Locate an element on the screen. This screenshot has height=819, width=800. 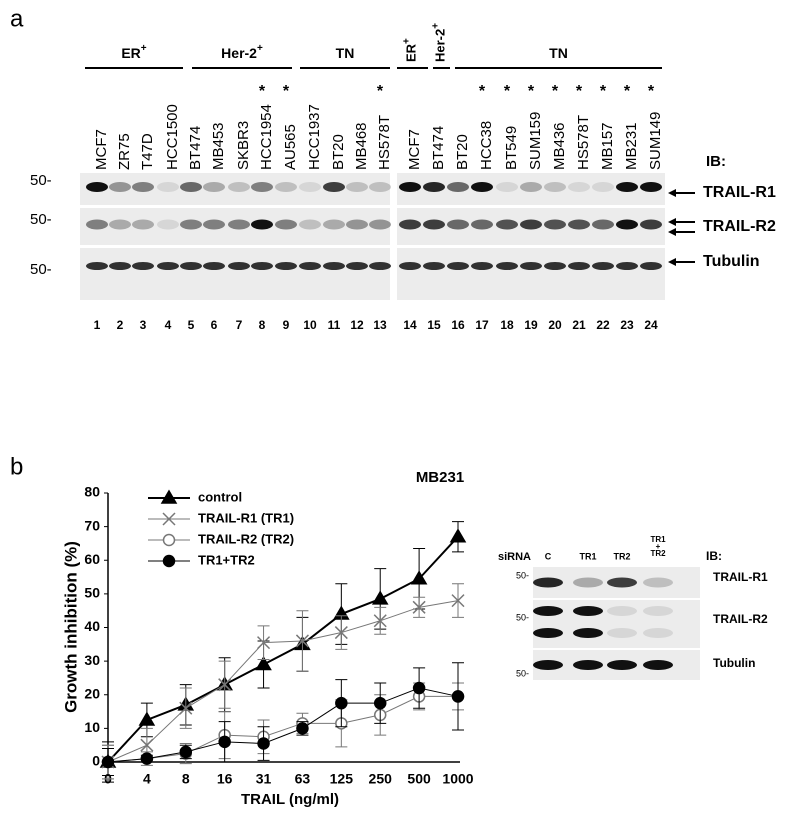
x-tick-label: 31 is located at coordinates (264, 779).